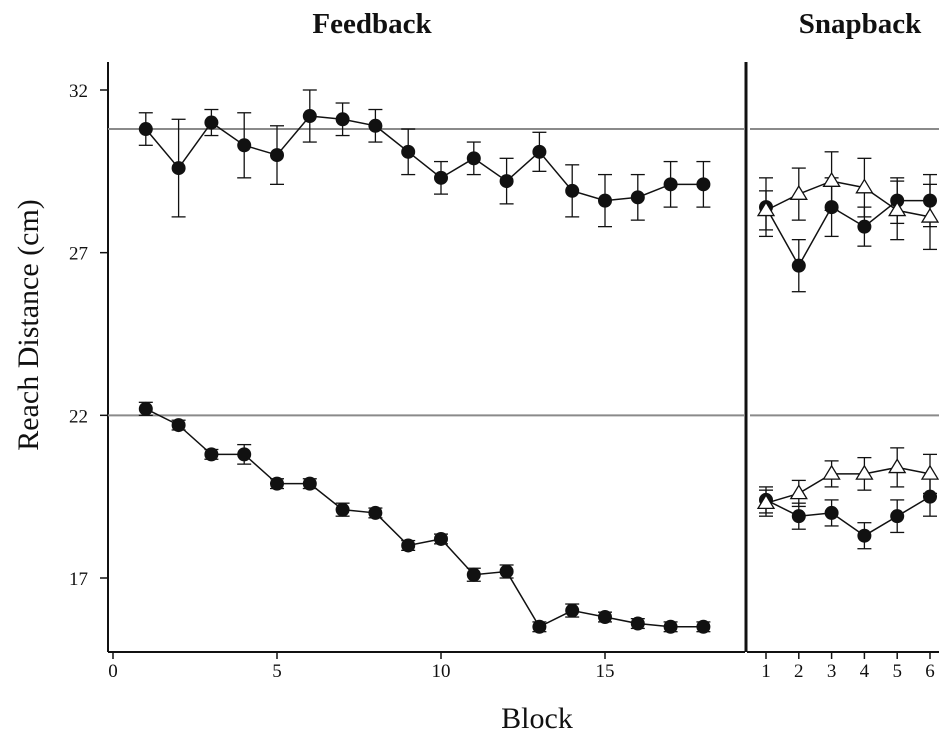  What do you see at coordinates (113, 671) in the screenshot?
I see `x-tick-label: 0` at bounding box center [113, 671].